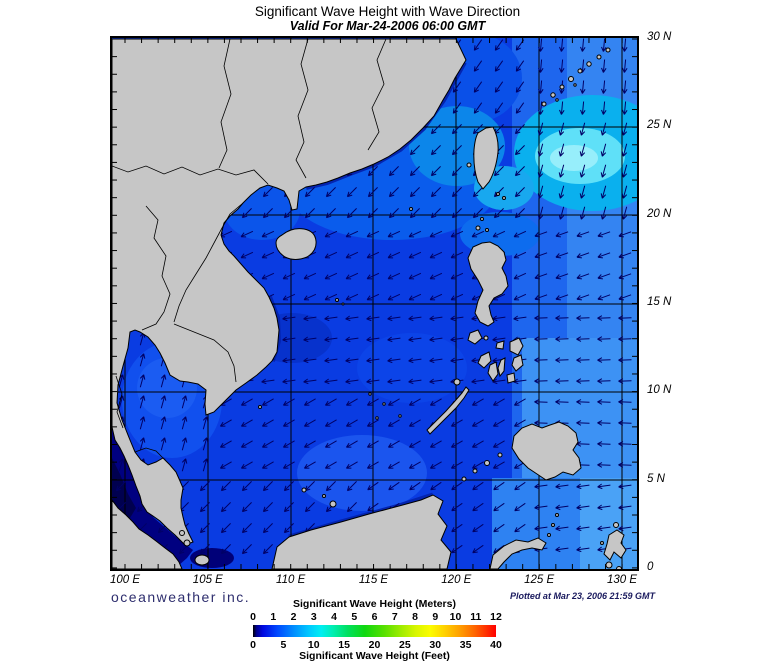 This screenshot has height=665, width=775. Describe the element at coordinates (374, 604) in the screenshot. I see `colorbar-title-meters: Significant Wave Height (Meters)` at that location.